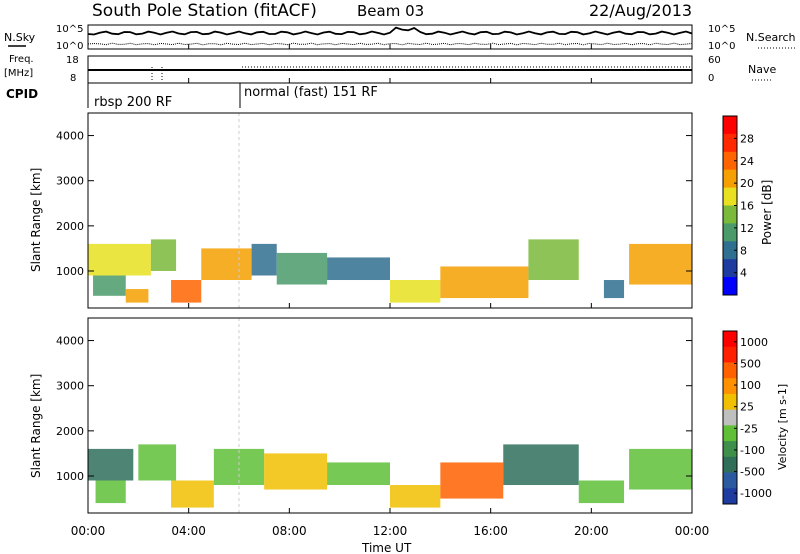 This screenshot has height=554, width=800. Describe the element at coordinates (390, 531) in the screenshot. I see `xtick-label-3: 12:00` at that location.